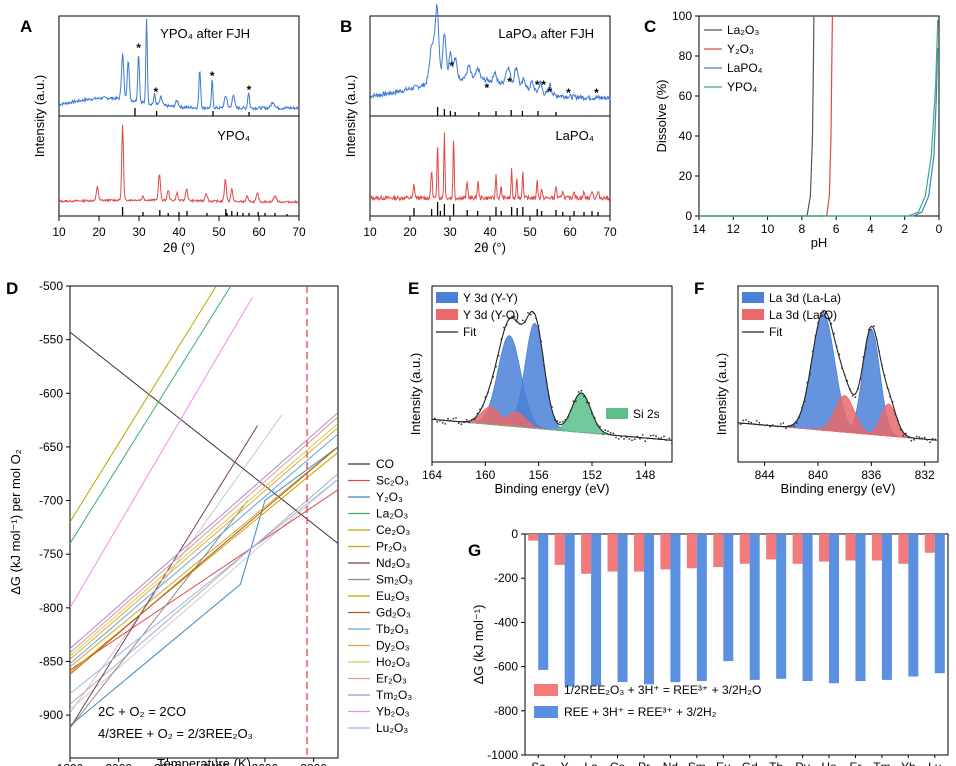  What do you see at coordinates (686, 56) in the screenshot?
I see `y-tick-label: 80` at bounding box center [686, 56].